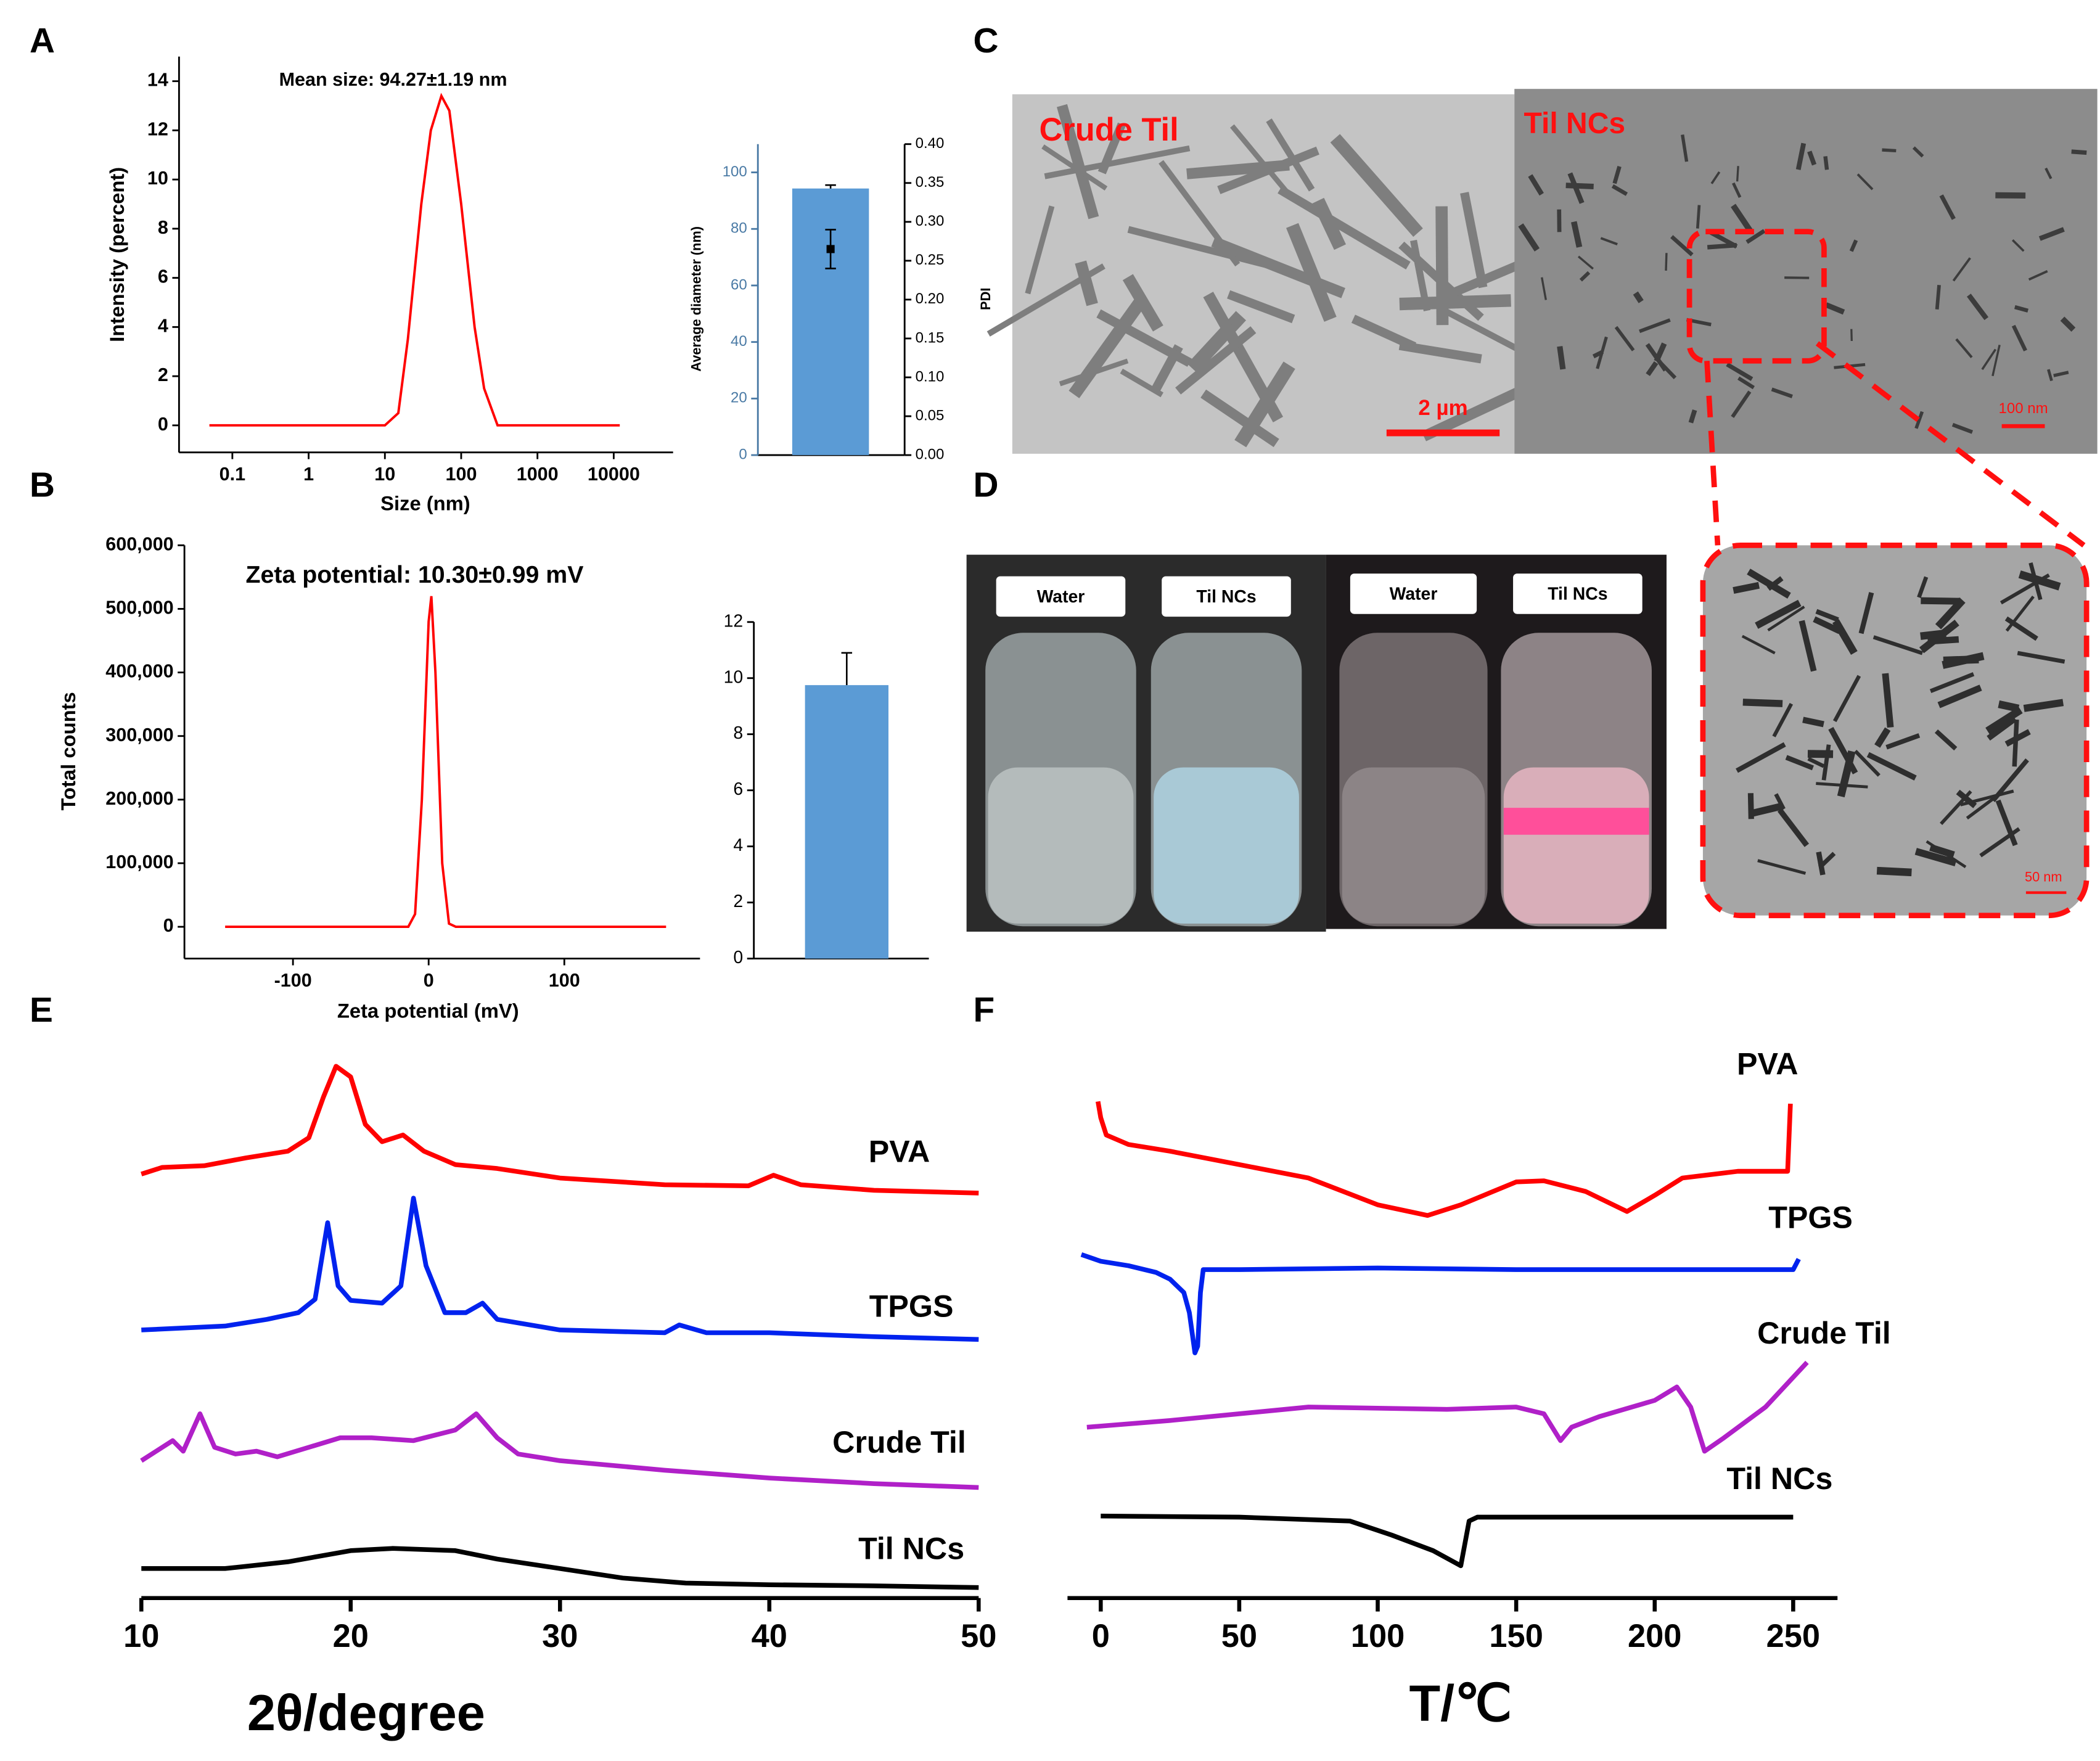  Describe the element at coordinates (739, 341) in the screenshot. I see `y-tick-label: 40` at that location.